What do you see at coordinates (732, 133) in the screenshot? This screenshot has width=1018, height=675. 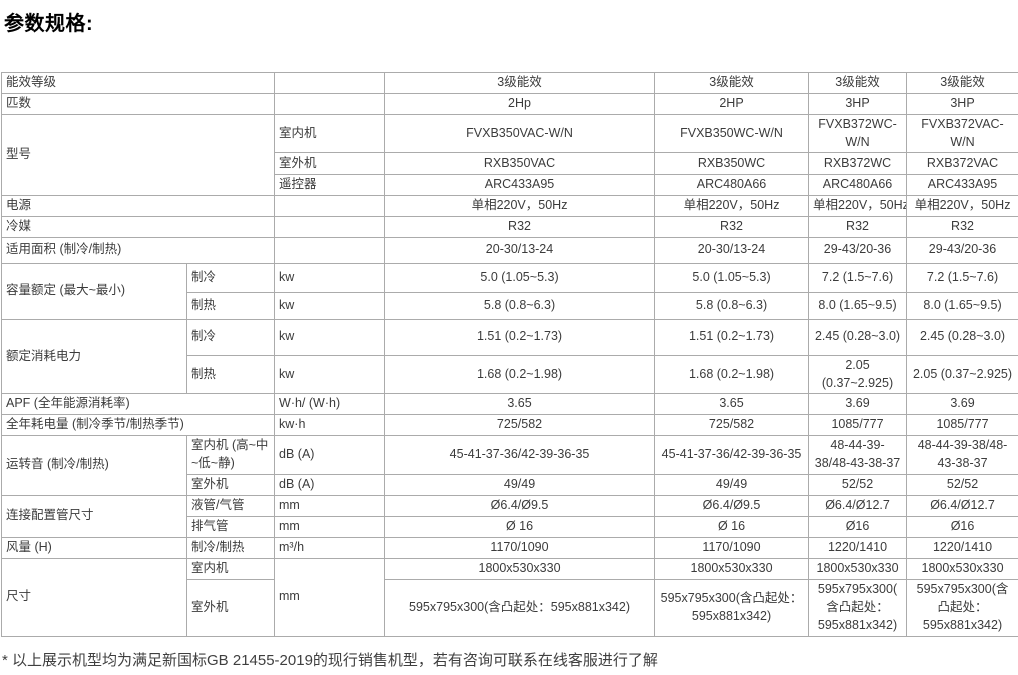 I see `spec-value: FVXB350WC-W/N` at bounding box center [732, 133].